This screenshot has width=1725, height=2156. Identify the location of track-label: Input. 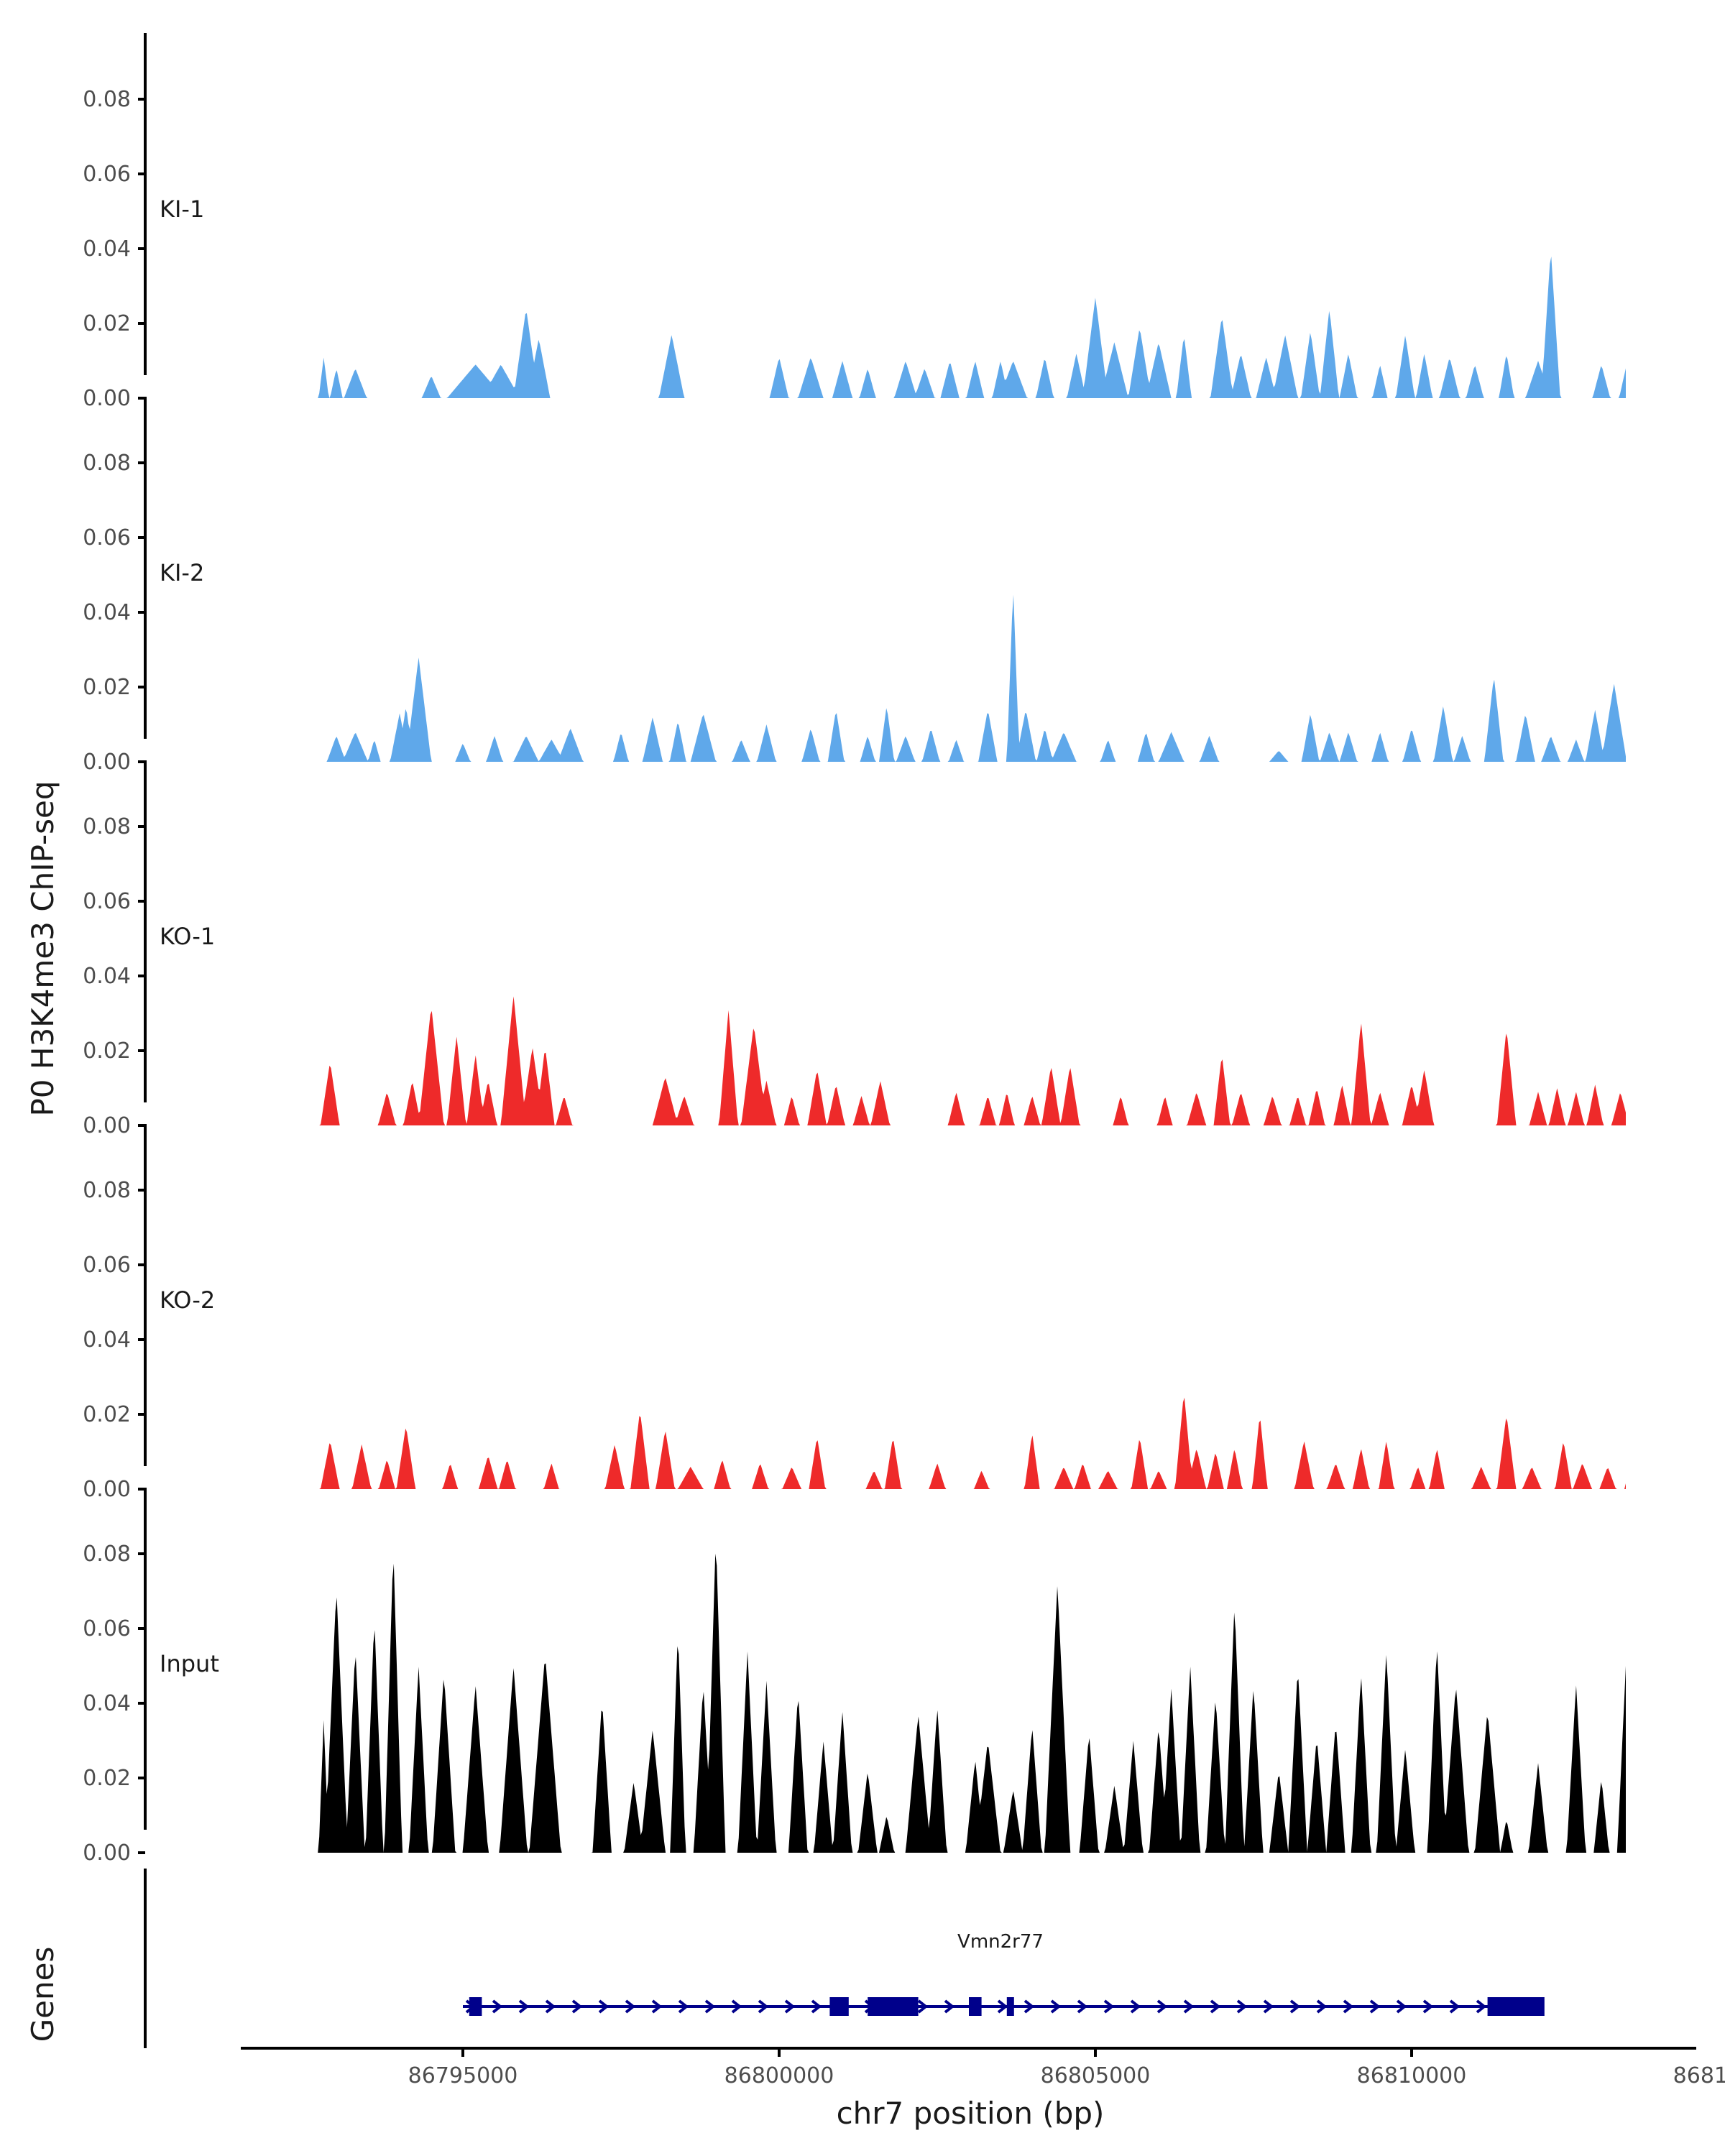
(189, 1664).